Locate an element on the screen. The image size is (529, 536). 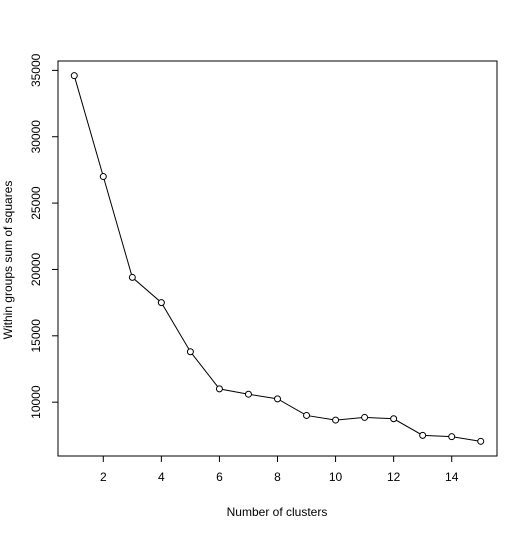
y-tick-label: 30000 is located at coordinates (36, 137).